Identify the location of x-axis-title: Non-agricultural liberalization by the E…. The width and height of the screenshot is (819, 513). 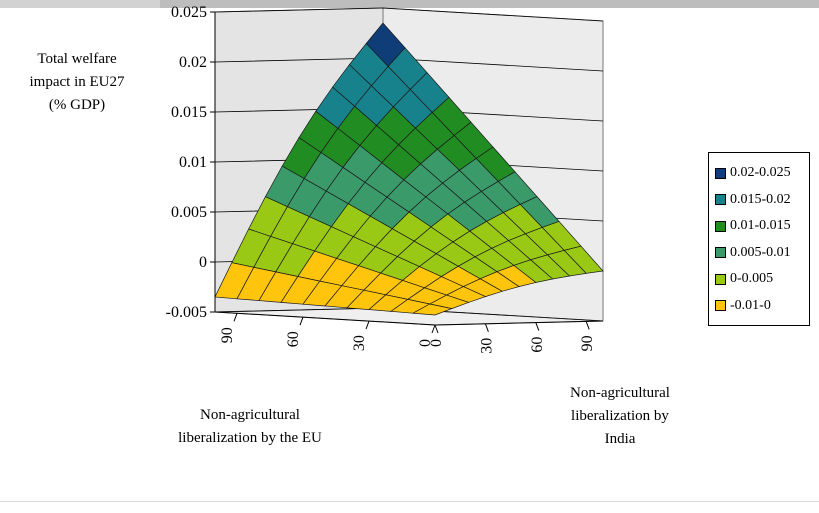
(250, 427).